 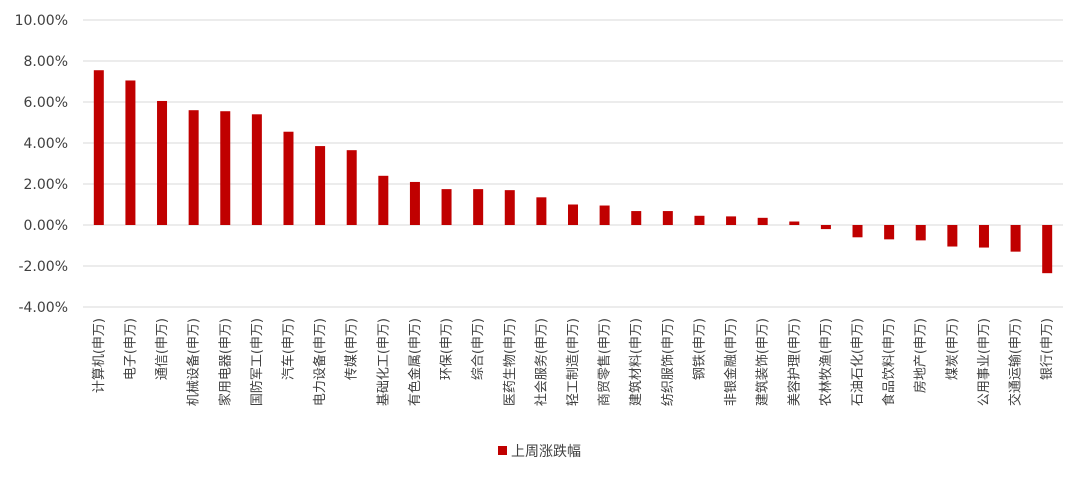 I want to click on x-category-label: 银行(申万), so click(x=1047, y=349).